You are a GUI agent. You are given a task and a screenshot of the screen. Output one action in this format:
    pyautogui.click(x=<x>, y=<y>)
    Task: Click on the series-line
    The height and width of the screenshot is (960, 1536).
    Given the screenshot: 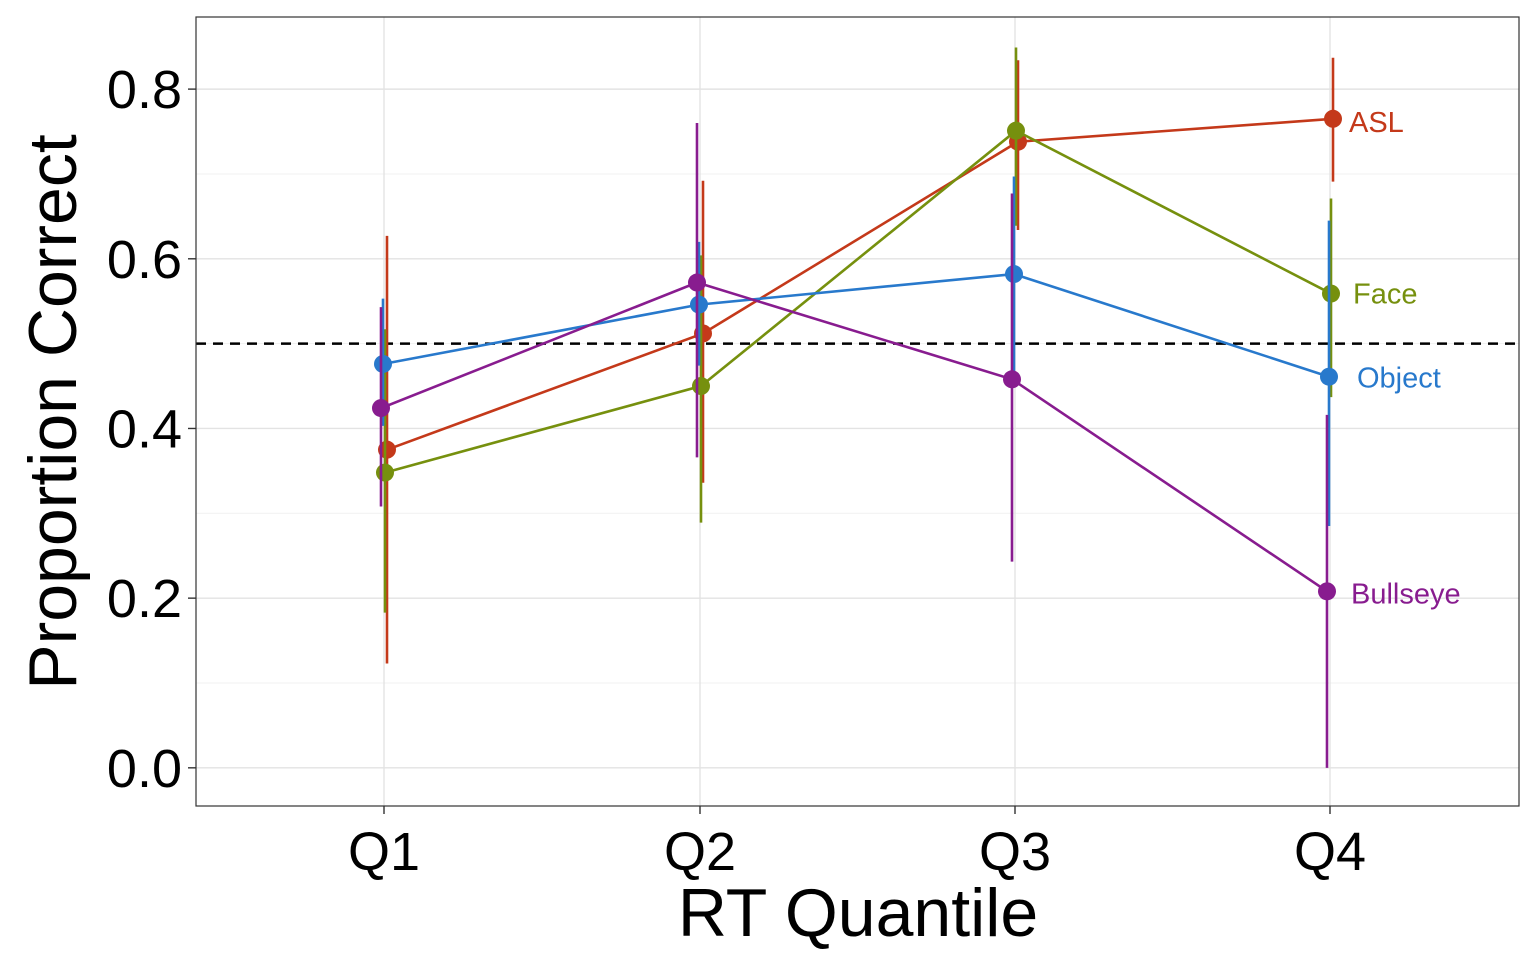 What is the action you would take?
    pyautogui.click(x=856, y=325)
    